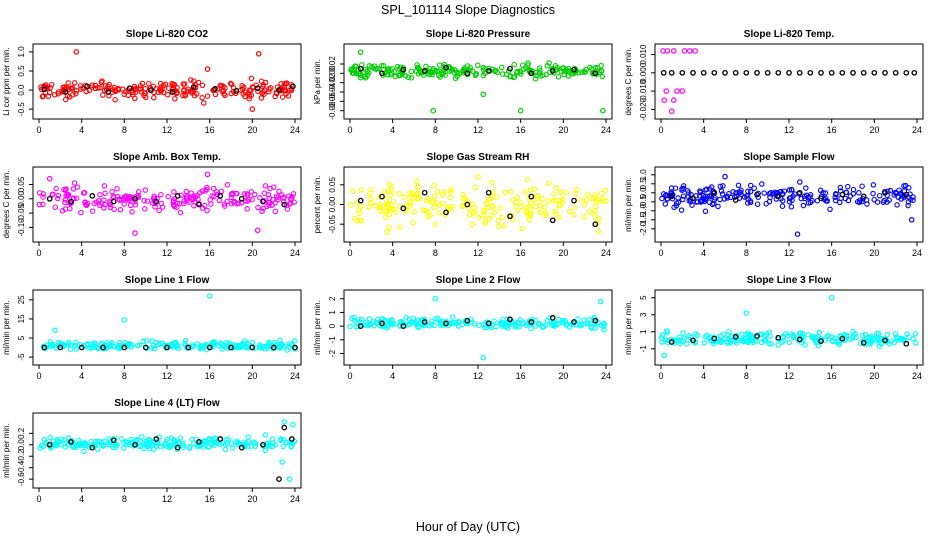  What do you see at coordinates (252, 109) in the screenshot?
I see `outlier-point` at bounding box center [252, 109].